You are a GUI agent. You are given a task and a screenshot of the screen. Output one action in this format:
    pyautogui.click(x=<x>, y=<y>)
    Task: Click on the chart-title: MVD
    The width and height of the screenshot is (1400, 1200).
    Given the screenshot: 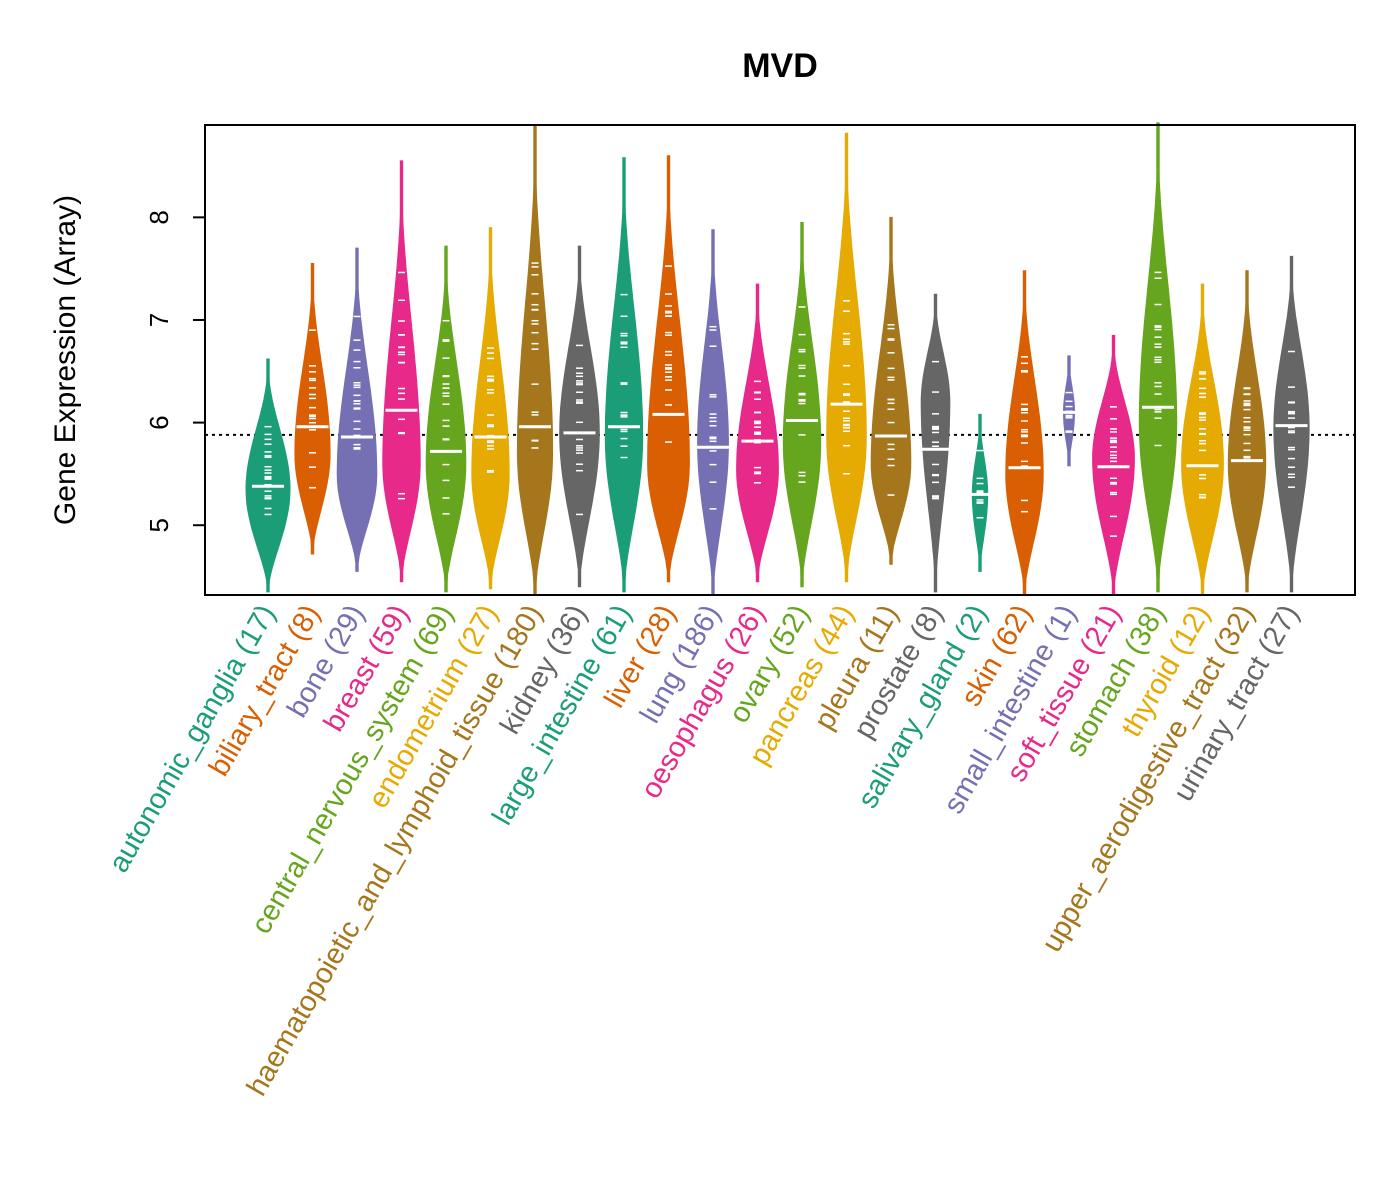 What is the action you would take?
    pyautogui.click(x=780, y=66)
    